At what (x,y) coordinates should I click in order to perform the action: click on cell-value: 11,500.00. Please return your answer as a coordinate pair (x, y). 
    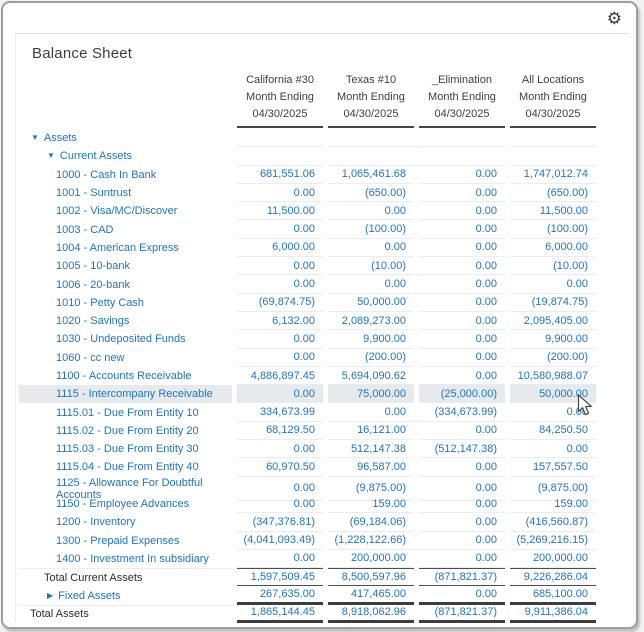
    Looking at the image, I should click on (280, 211).